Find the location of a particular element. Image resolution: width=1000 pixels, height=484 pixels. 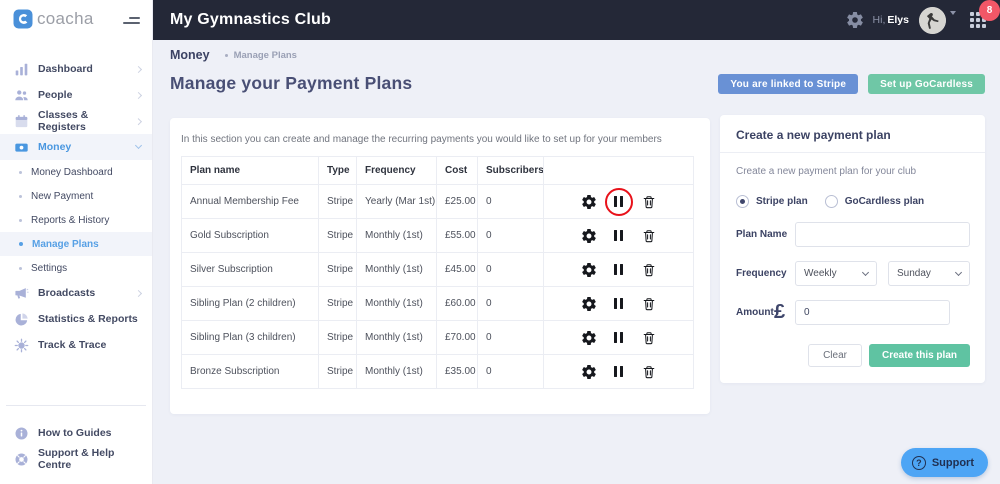

sidebar-subitem-reports-history: Reports & History is located at coordinates (76, 220).